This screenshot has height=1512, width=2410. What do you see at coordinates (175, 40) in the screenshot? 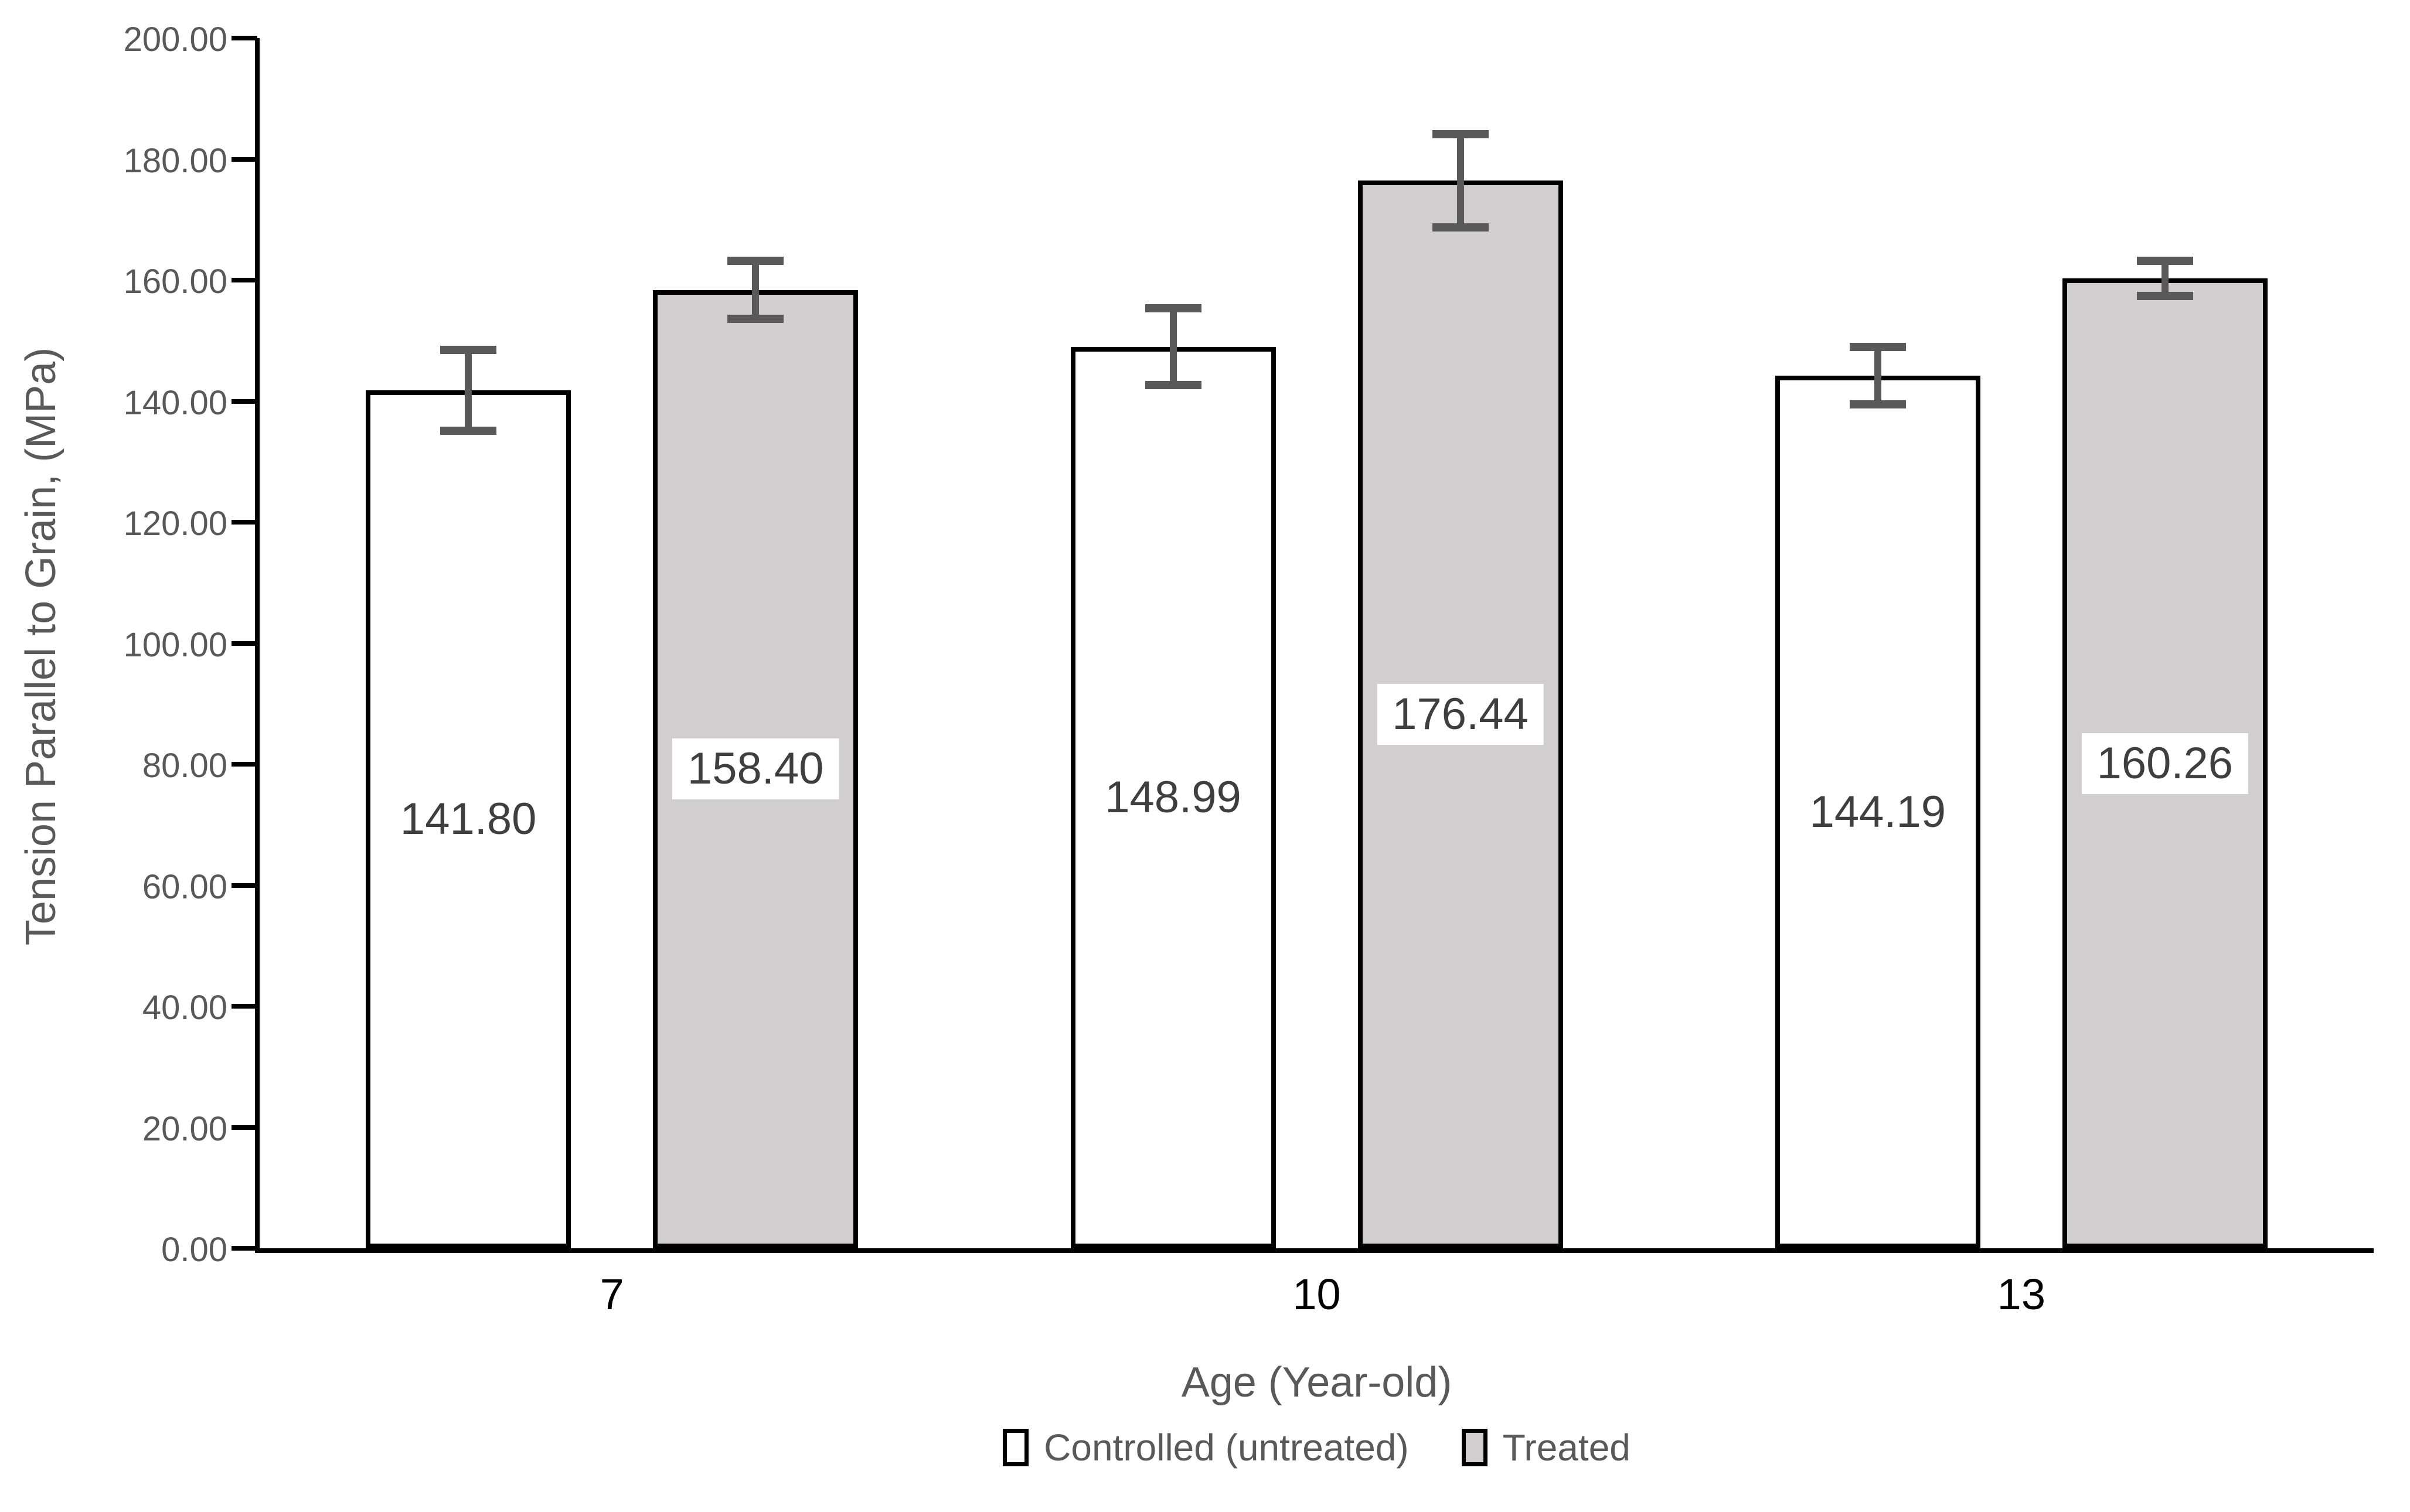
I see `y-axis-tick-label: 200.00` at bounding box center [175, 40].